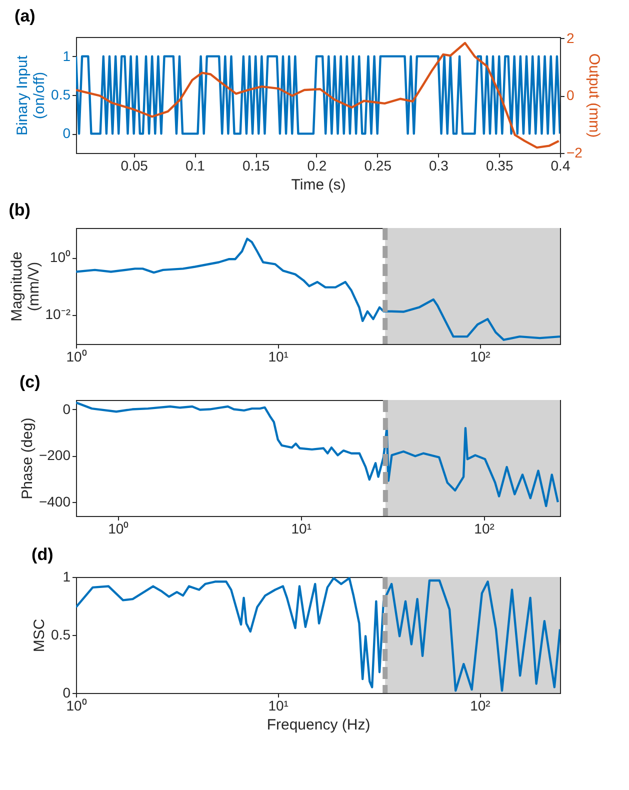 The height and width of the screenshot is (790, 629). What do you see at coordinates (25, 286) in the screenshot?
I see `y-axis-title: Magnitude (mm/V)` at bounding box center [25, 286].